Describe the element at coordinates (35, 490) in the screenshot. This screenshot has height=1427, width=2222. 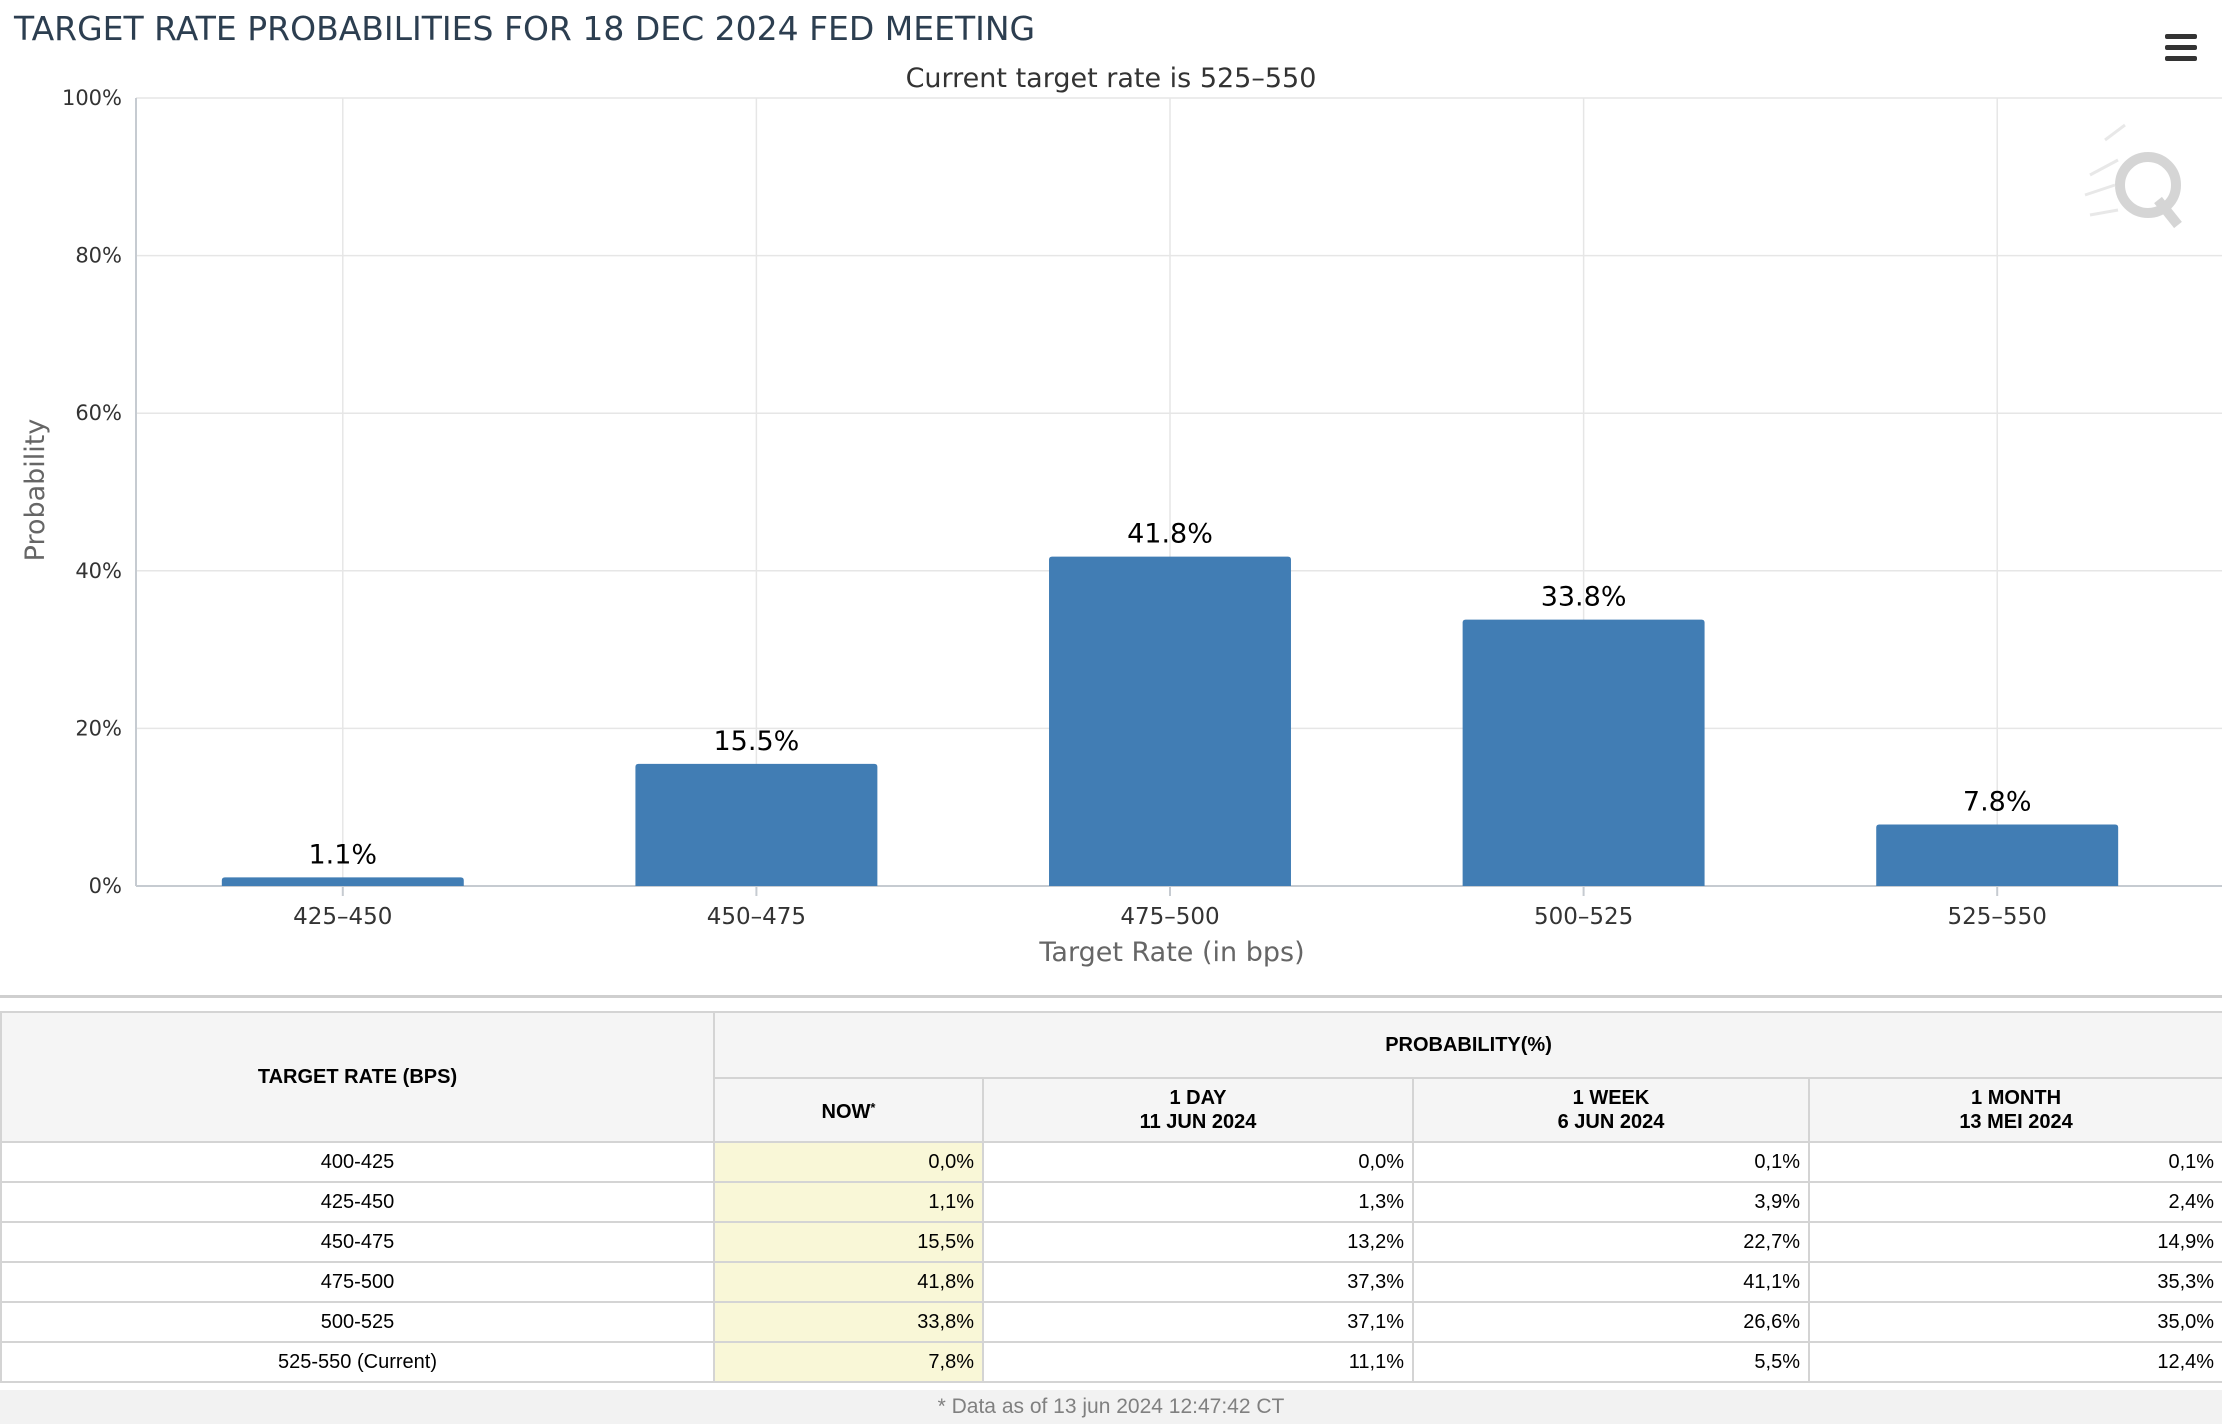
I see `y-axis-title: Probability` at that location.